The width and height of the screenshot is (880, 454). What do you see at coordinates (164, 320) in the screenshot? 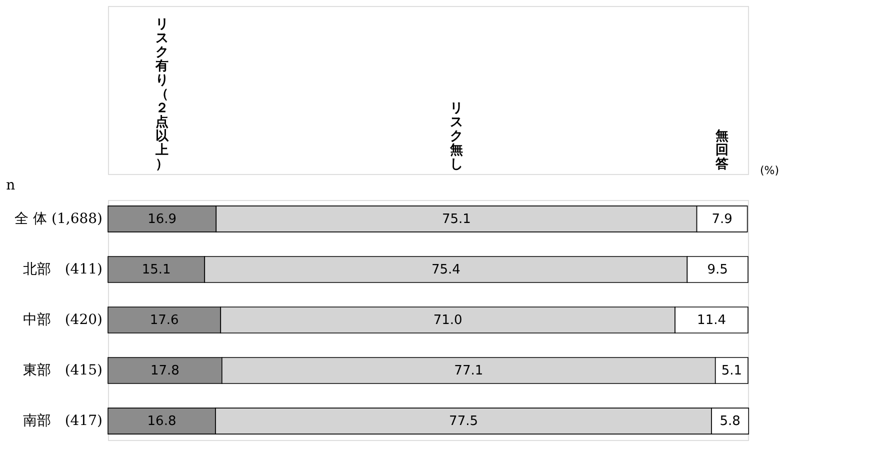
I see `data-label: 17.6` at bounding box center [164, 320].